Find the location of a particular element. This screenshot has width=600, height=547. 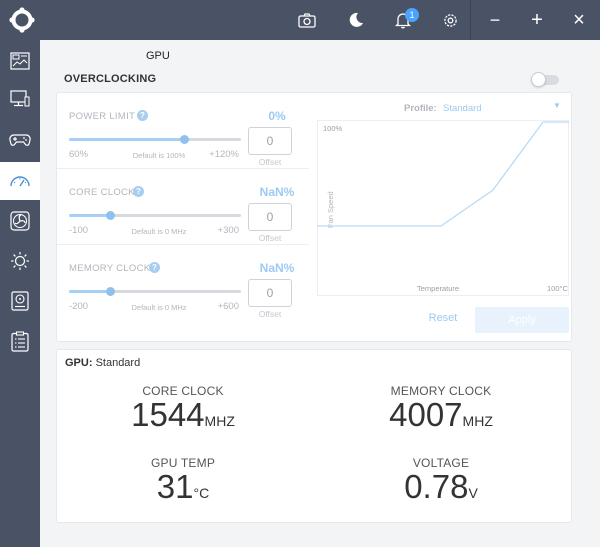

settings-button is located at coordinates (450, 20).